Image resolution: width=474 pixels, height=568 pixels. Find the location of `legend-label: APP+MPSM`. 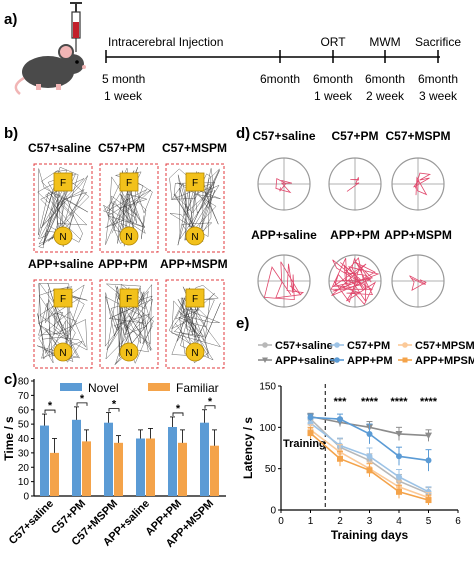

legend-label: APP+MPSM is located at coordinates (444, 361).